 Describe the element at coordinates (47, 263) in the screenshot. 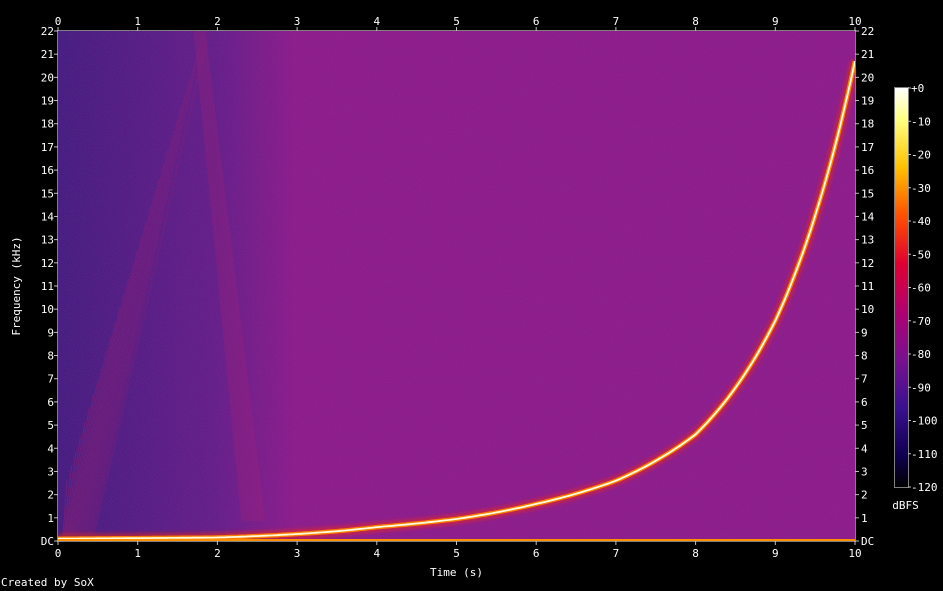

I see `y-tick-label: 12` at that location.